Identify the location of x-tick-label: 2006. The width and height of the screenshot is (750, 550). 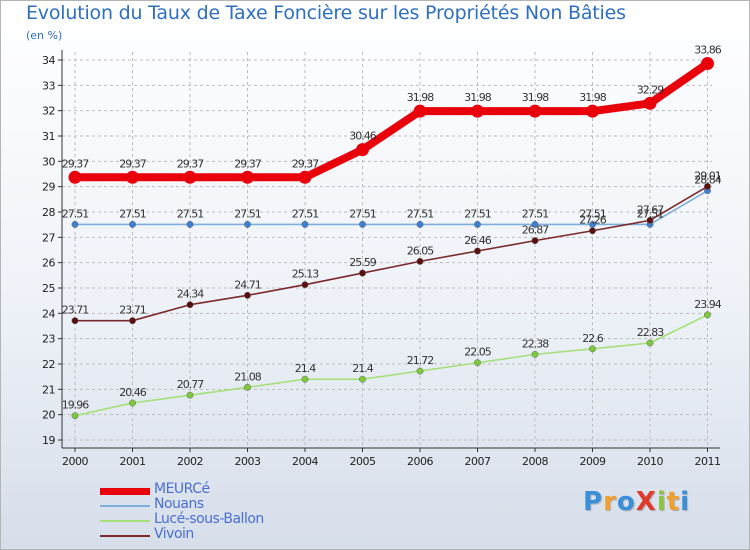
(420, 461).